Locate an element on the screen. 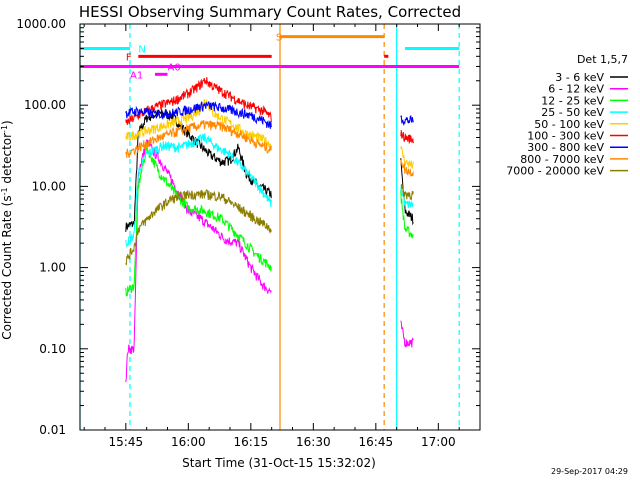 The height and width of the screenshot is (480, 640). legend-label-4: 50 - 100 keV is located at coordinates (569, 124).